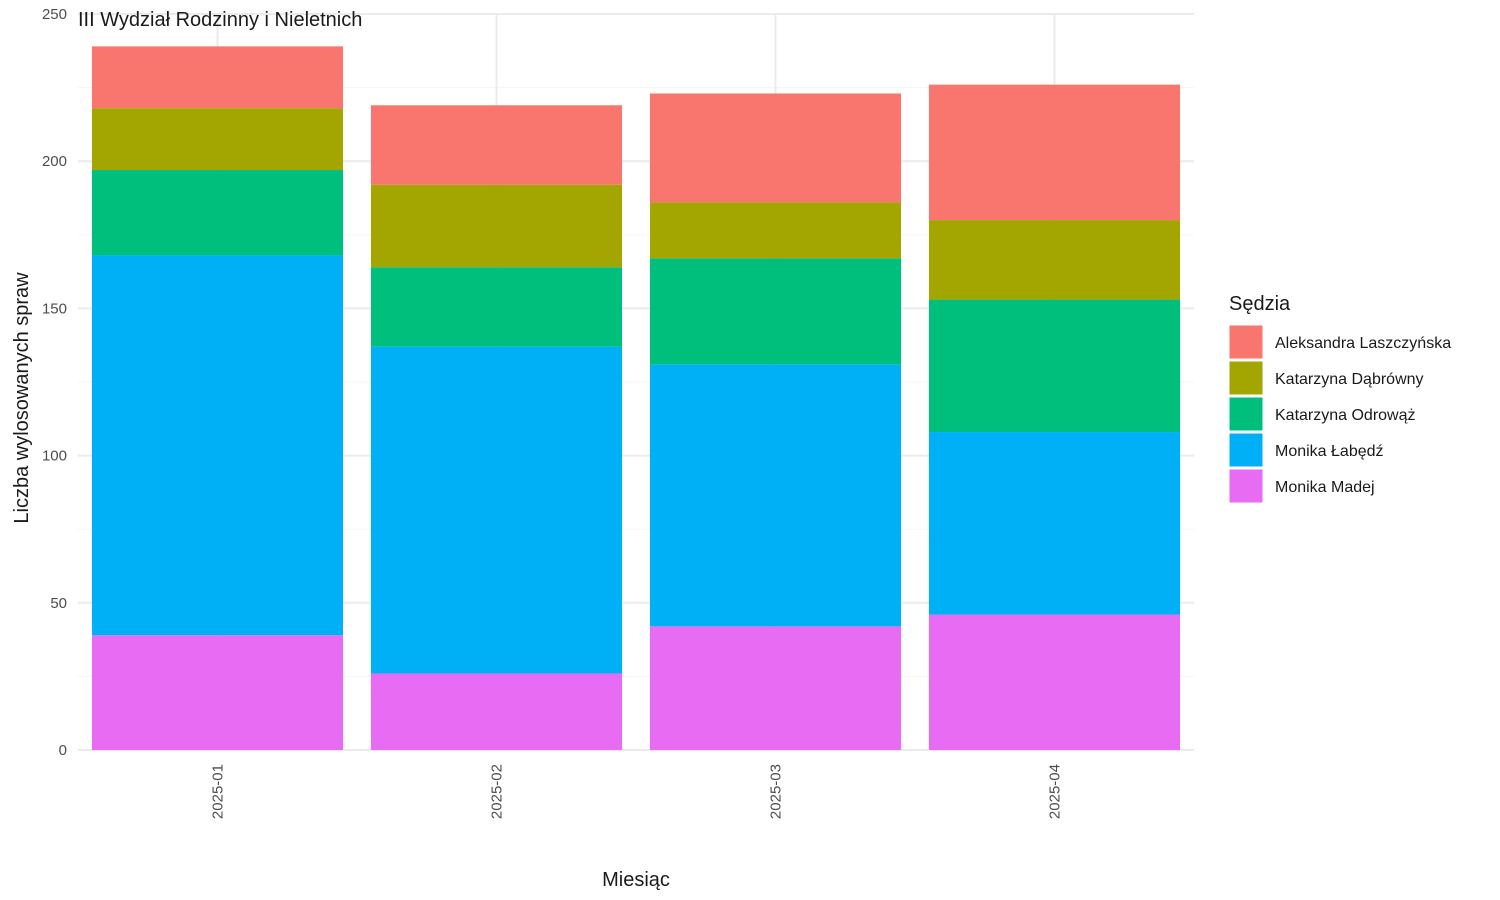 The image size is (1500, 900). I want to click on x-tick-label: 2025-03, so click(776, 791).